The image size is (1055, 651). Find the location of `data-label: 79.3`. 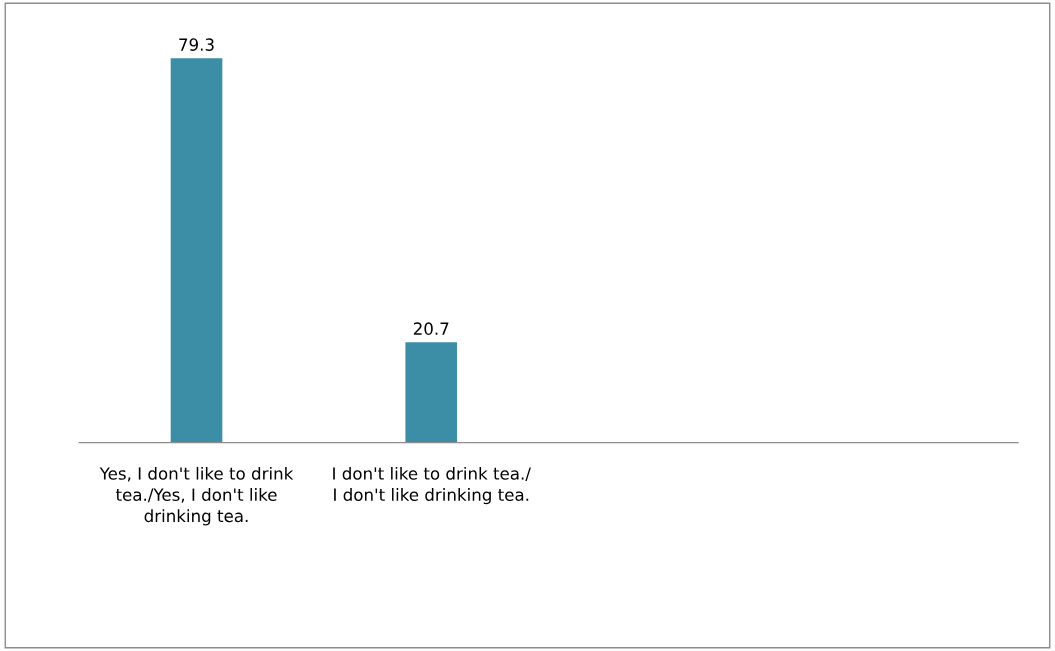

data-label: 79.3 is located at coordinates (196, 44).